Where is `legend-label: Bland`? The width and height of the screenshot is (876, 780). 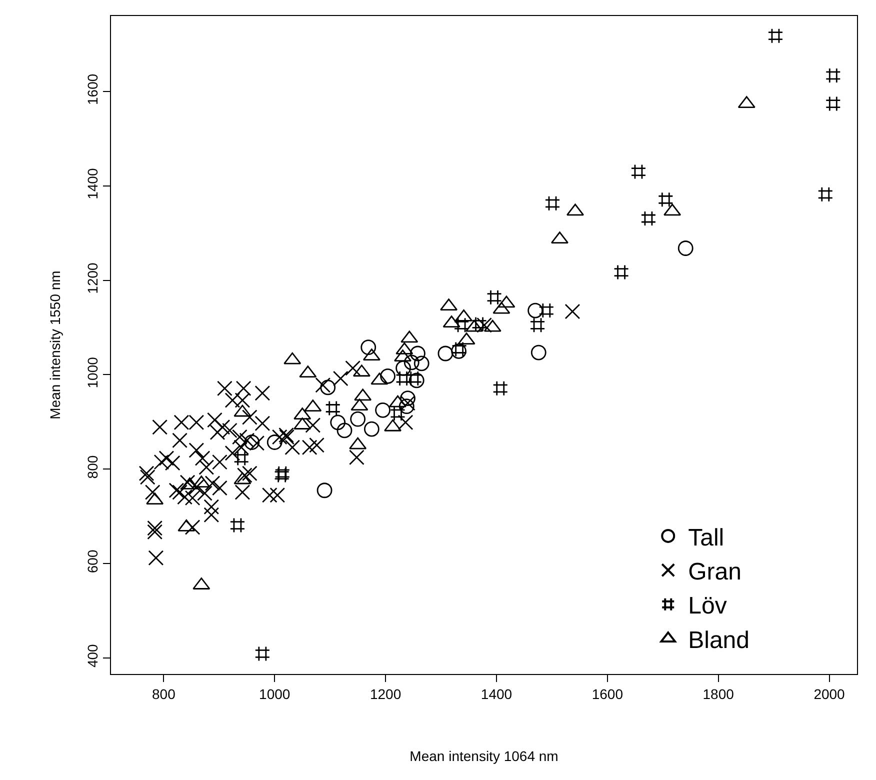
legend-label: Bland is located at coordinates (719, 640).